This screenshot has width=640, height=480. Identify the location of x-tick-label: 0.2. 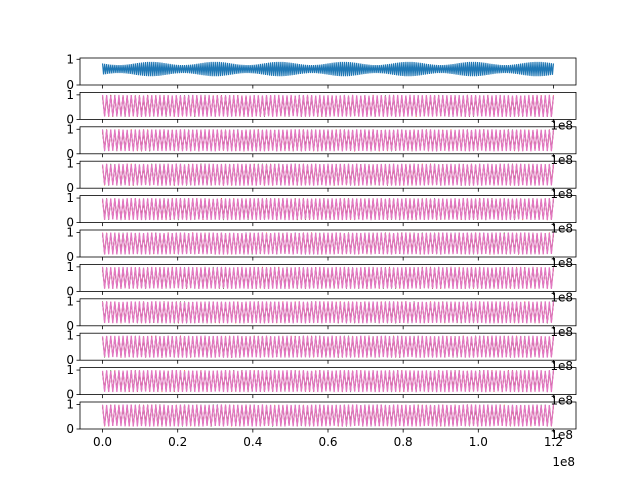
(177, 442).